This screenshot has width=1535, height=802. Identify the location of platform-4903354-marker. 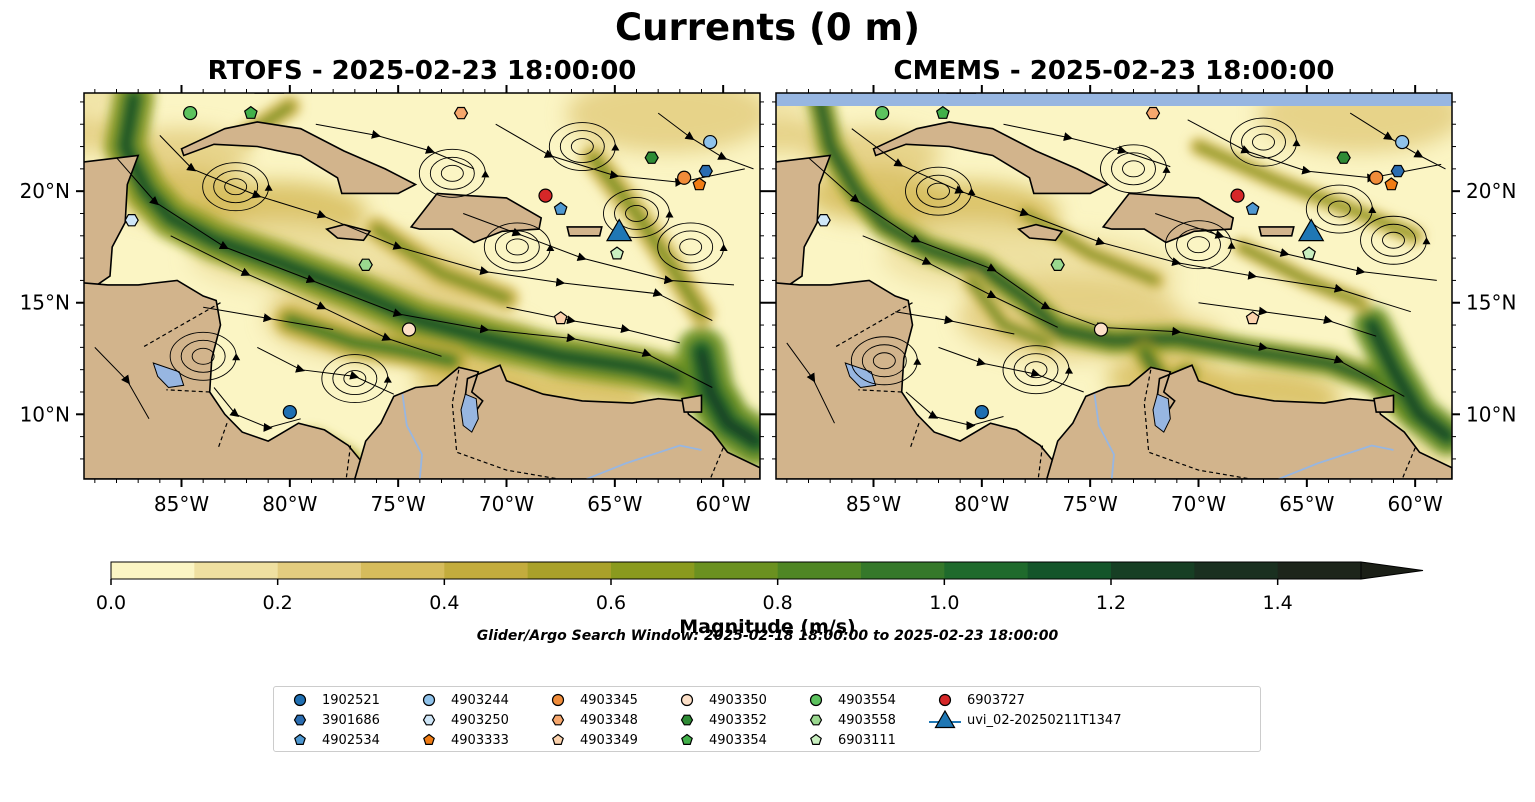
(942, 112).